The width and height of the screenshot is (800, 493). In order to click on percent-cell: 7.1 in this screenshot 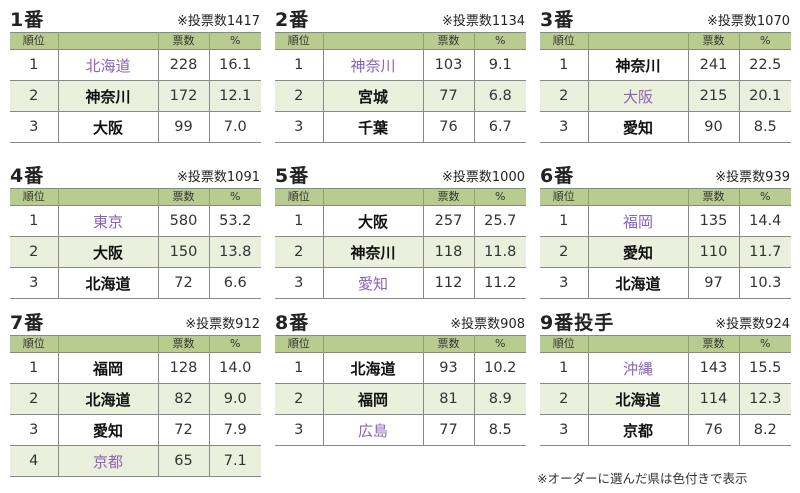, I will do `click(234, 461)`.